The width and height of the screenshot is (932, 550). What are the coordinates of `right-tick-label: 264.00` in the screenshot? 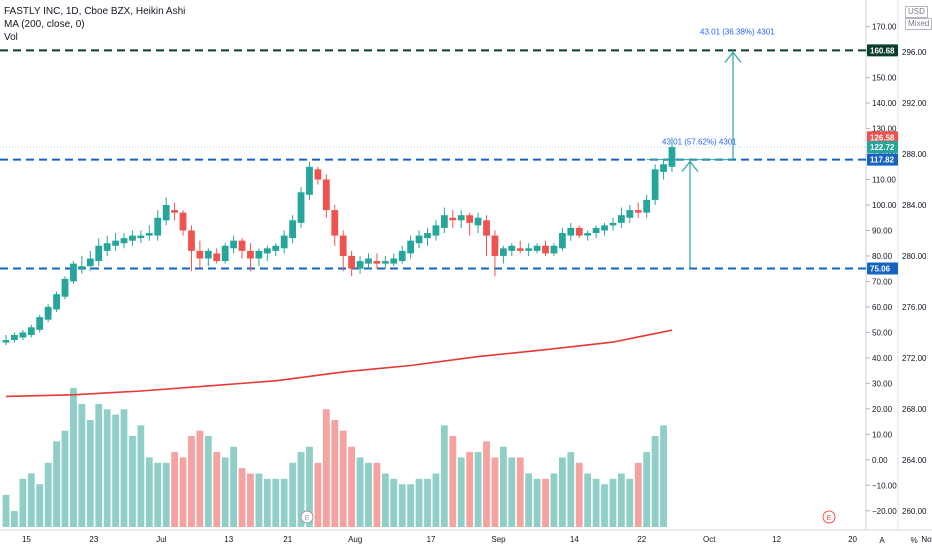 It's located at (914, 460).